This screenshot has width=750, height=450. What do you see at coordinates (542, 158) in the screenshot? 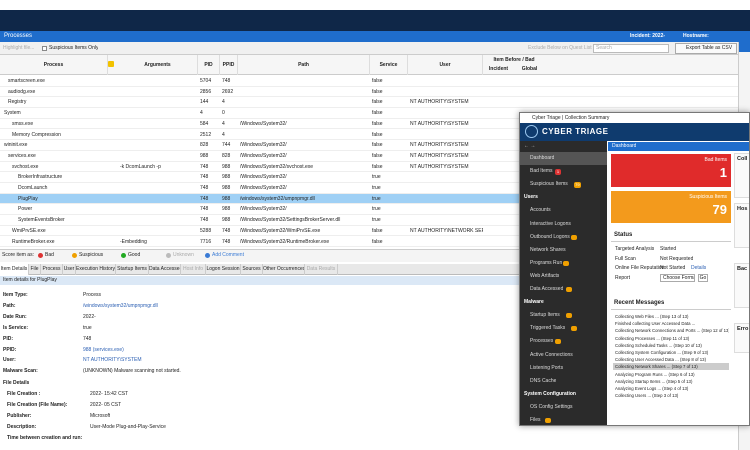
I see `nav-label: Dashboard` at bounding box center [542, 158].